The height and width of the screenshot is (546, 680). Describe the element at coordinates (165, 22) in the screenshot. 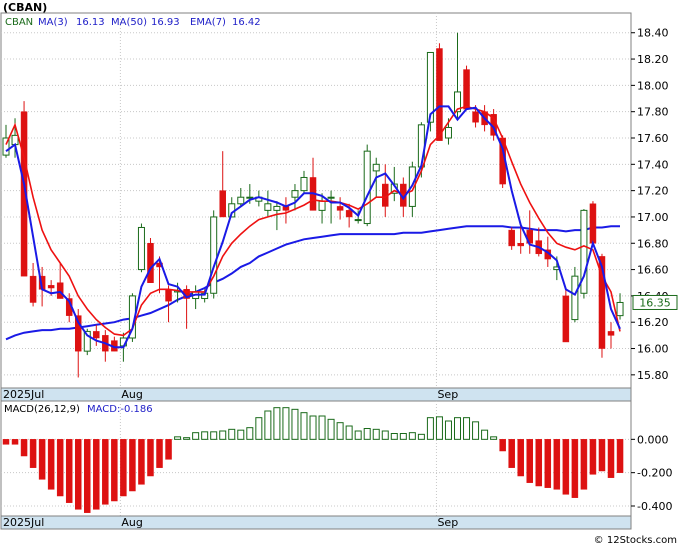

I see `legend-ma50-value: 16.93` at that location.